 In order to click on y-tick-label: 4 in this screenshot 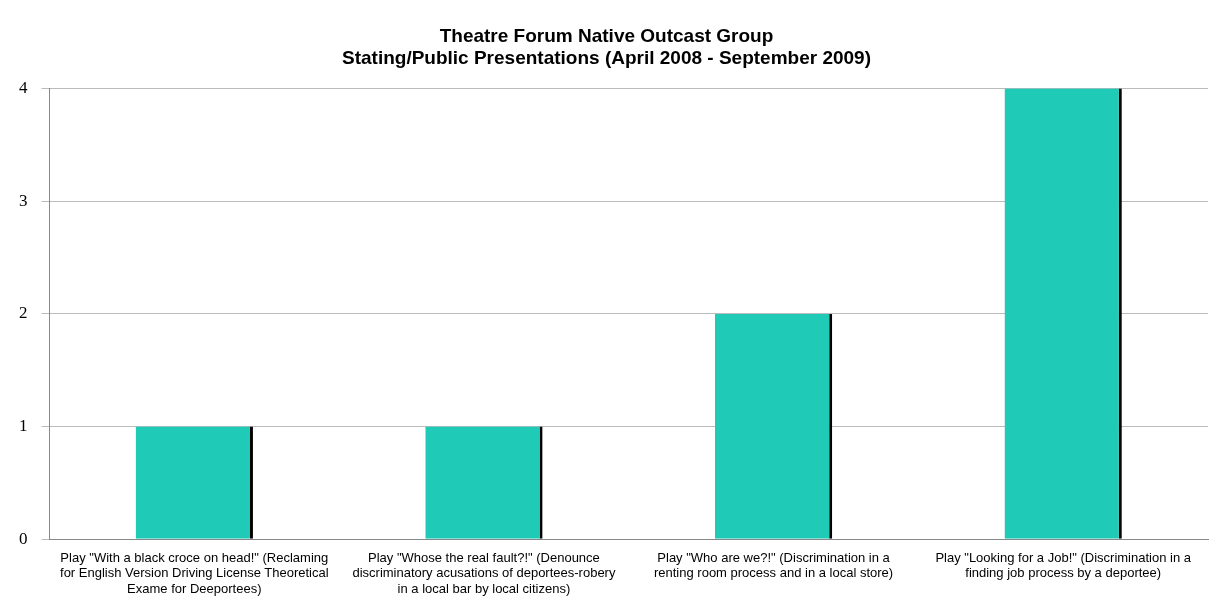, I will do `click(23, 88)`.